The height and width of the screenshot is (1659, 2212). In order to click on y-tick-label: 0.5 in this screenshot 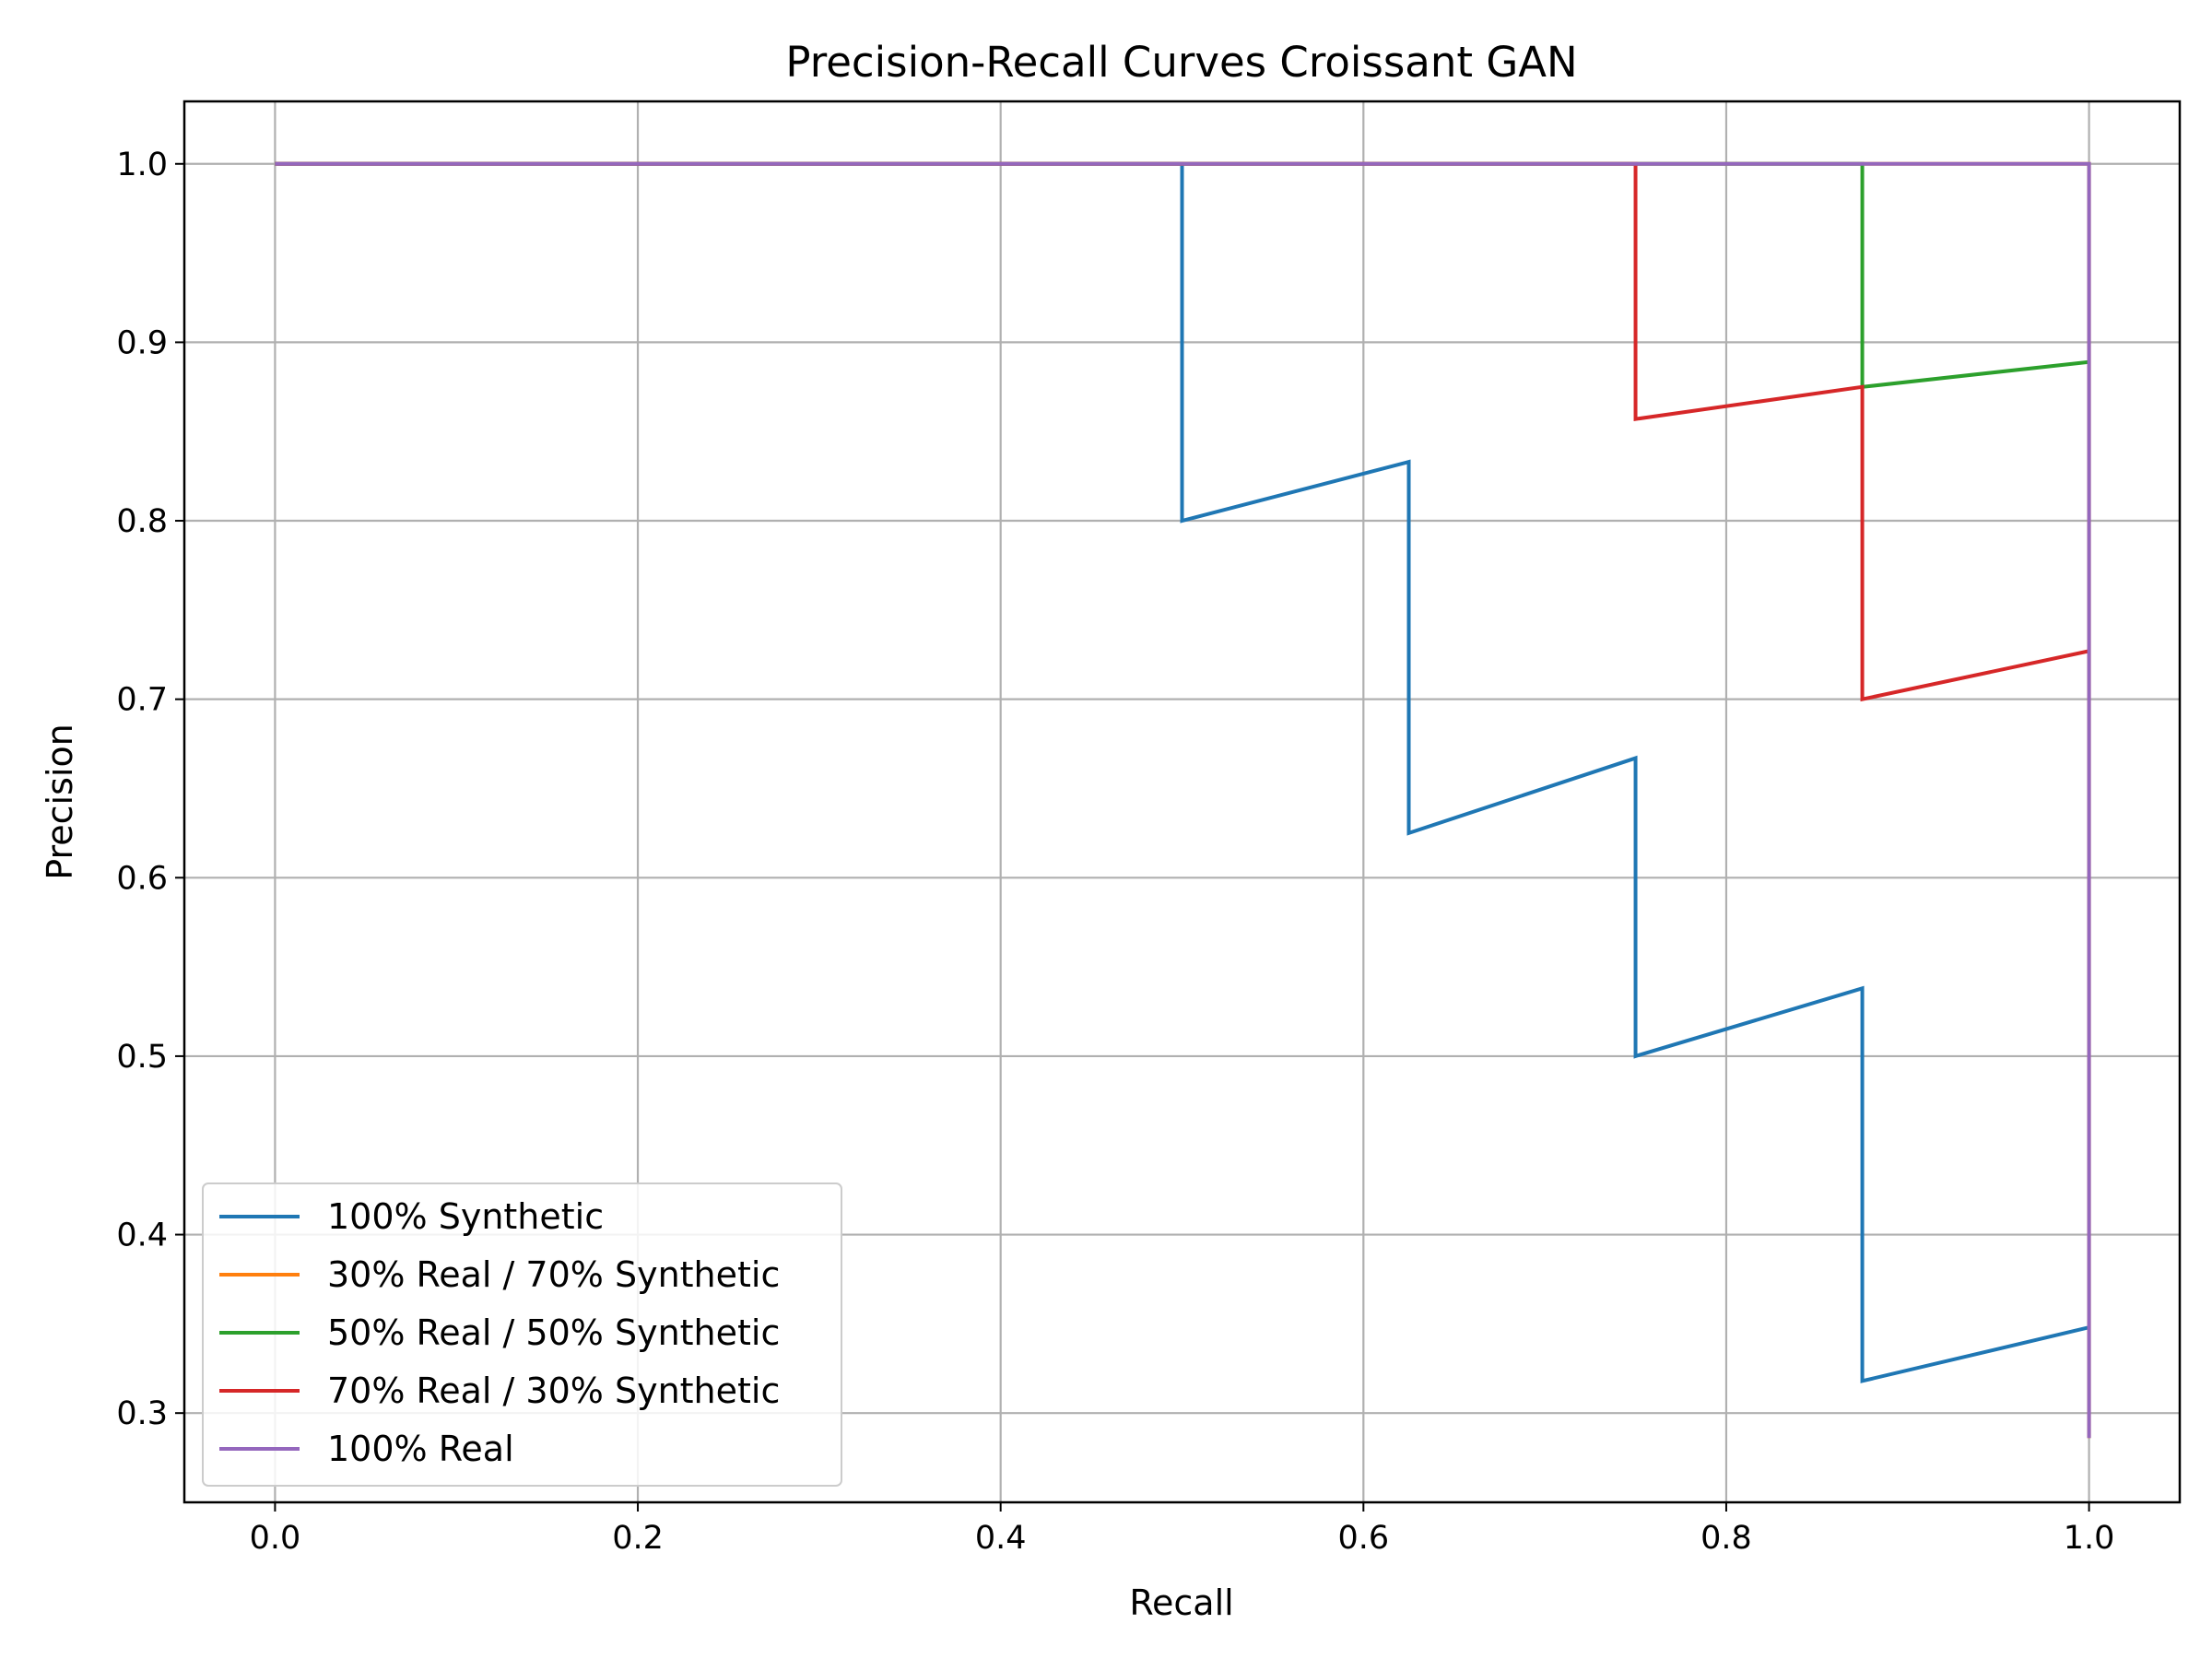, I will do `click(142, 1057)`.